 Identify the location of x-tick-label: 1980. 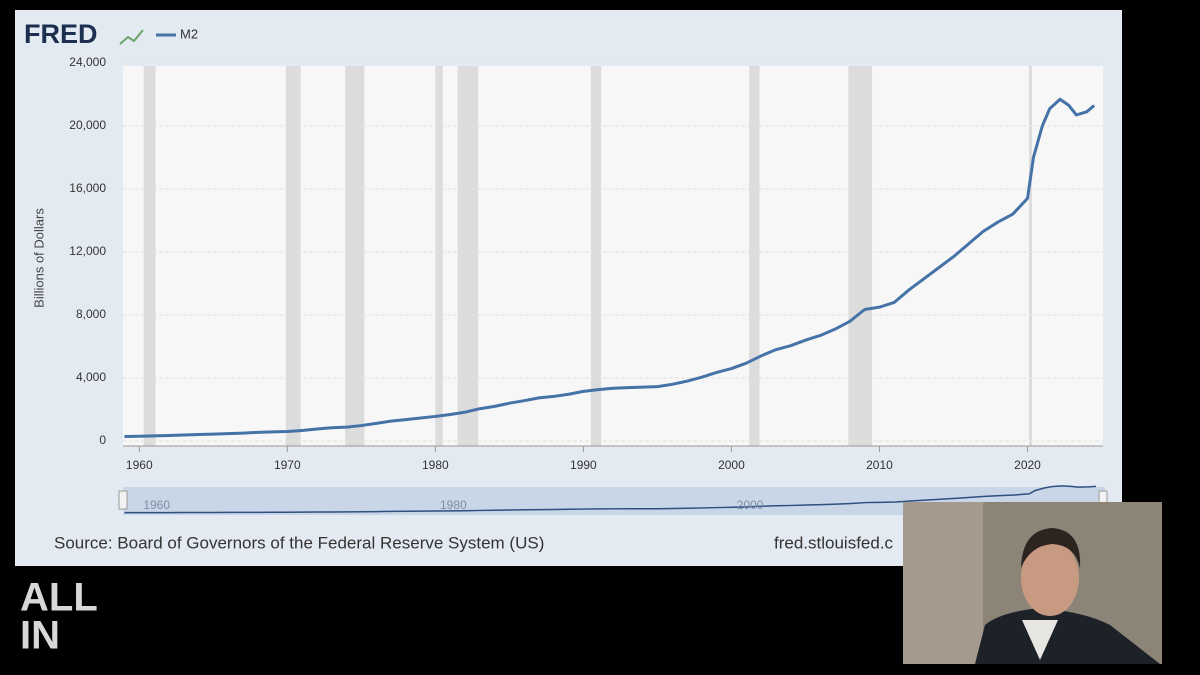
(435, 465).